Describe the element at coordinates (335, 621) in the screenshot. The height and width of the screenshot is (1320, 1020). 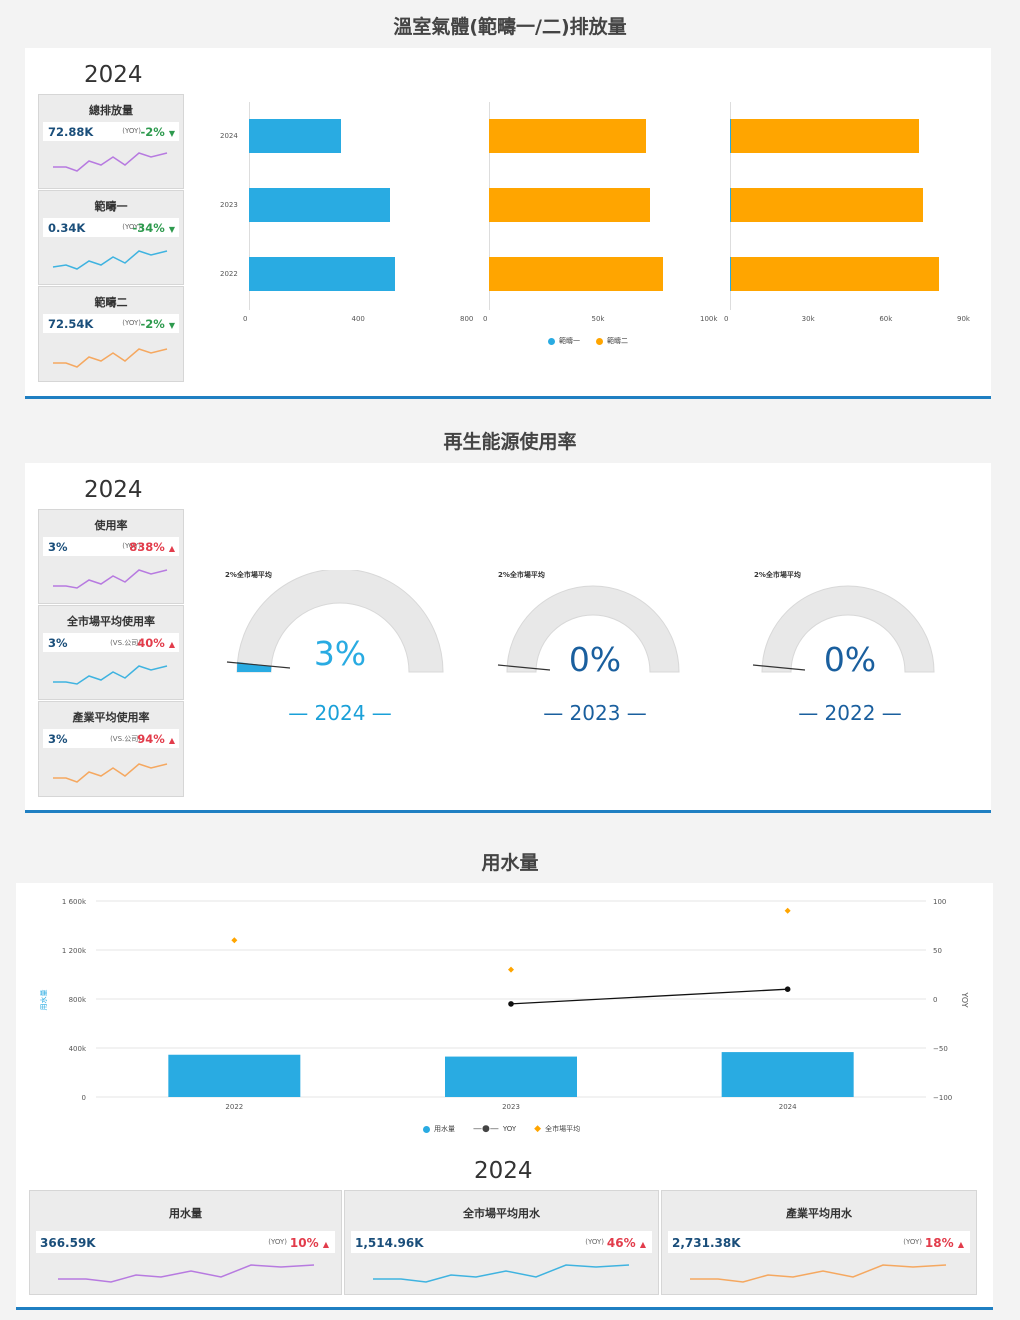
I see `gauge-2024` at that location.